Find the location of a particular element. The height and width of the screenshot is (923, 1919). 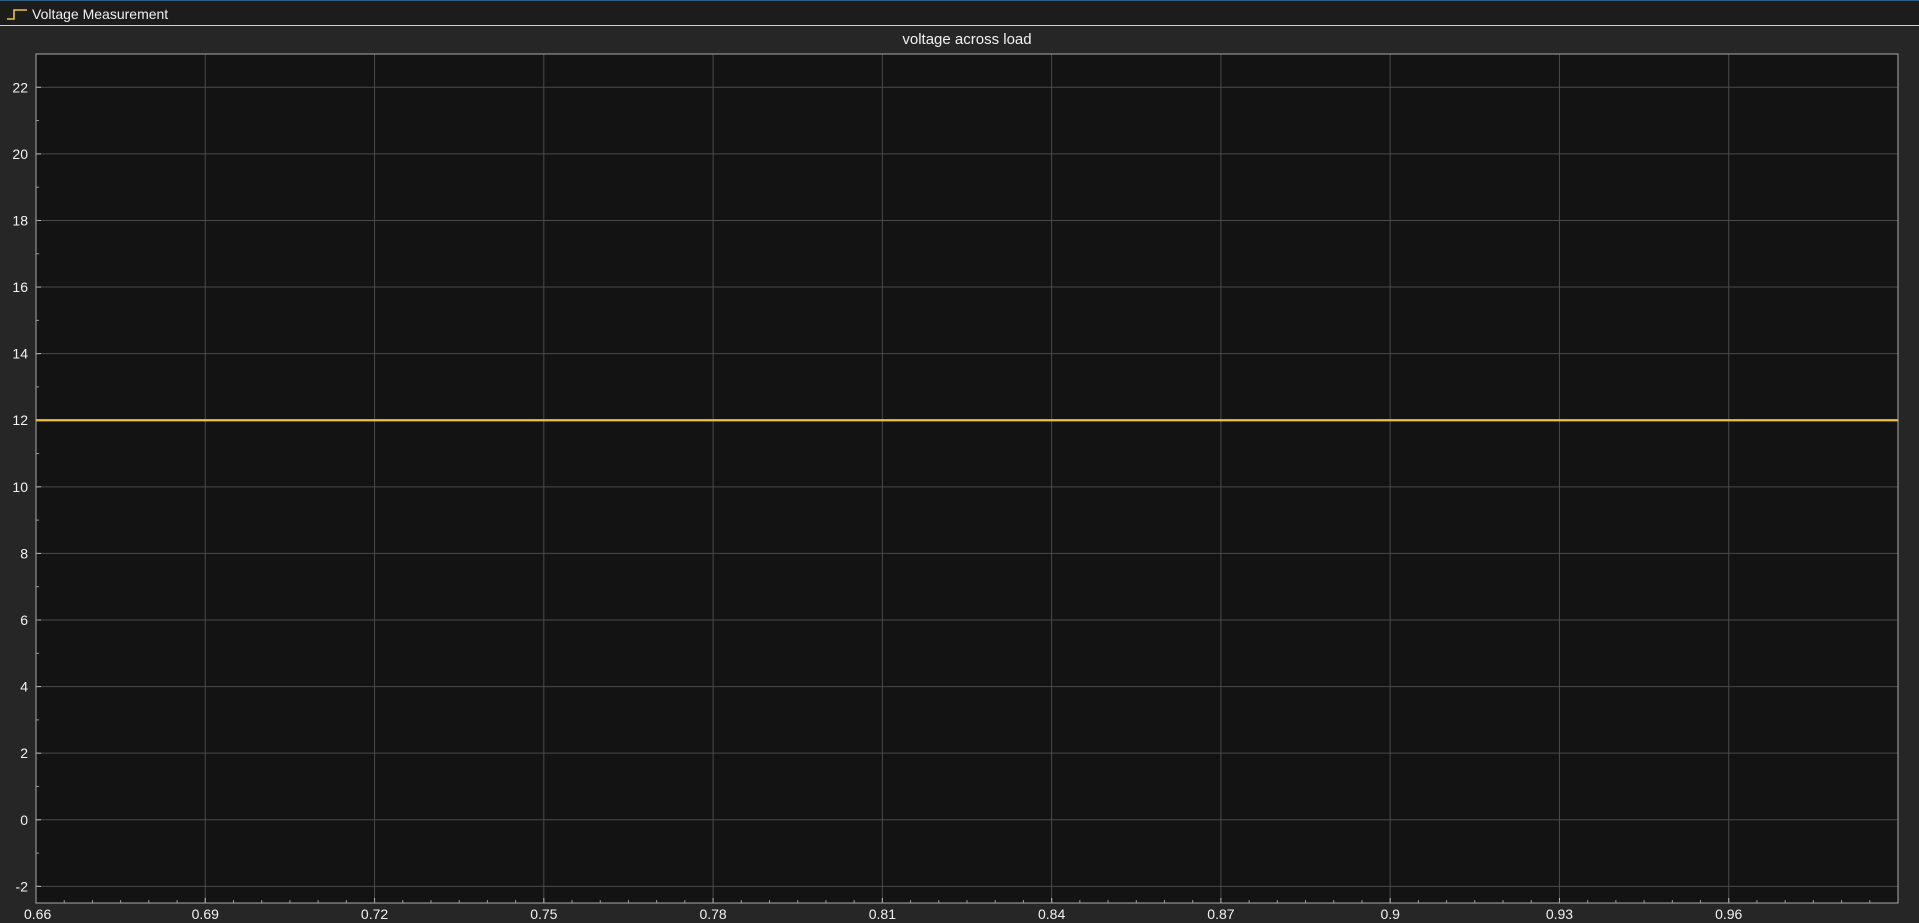

x-tick-label: 0.84 is located at coordinates (1051, 914).